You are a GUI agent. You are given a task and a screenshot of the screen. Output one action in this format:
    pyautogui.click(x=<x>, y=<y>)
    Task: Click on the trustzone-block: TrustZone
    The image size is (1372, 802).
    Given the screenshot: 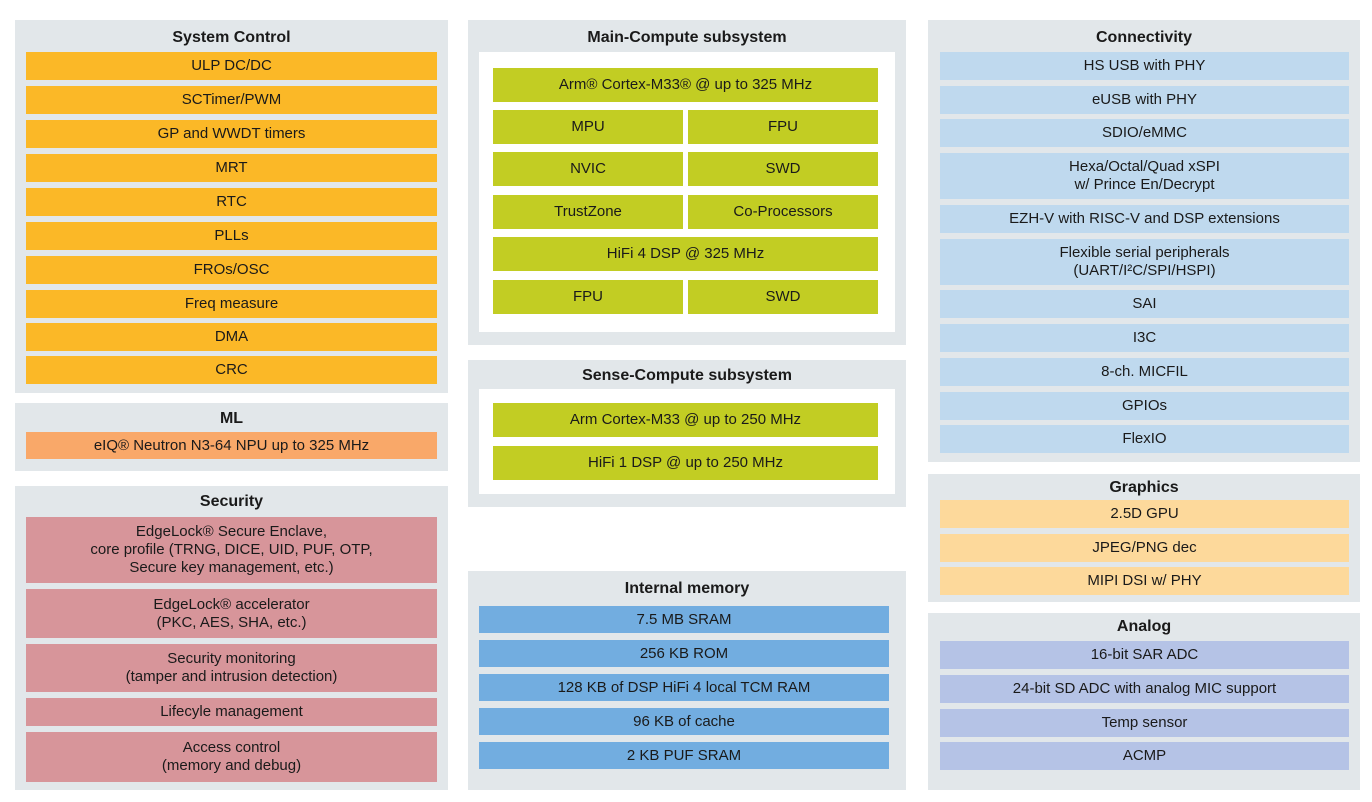 What is the action you would take?
    pyautogui.click(x=588, y=212)
    